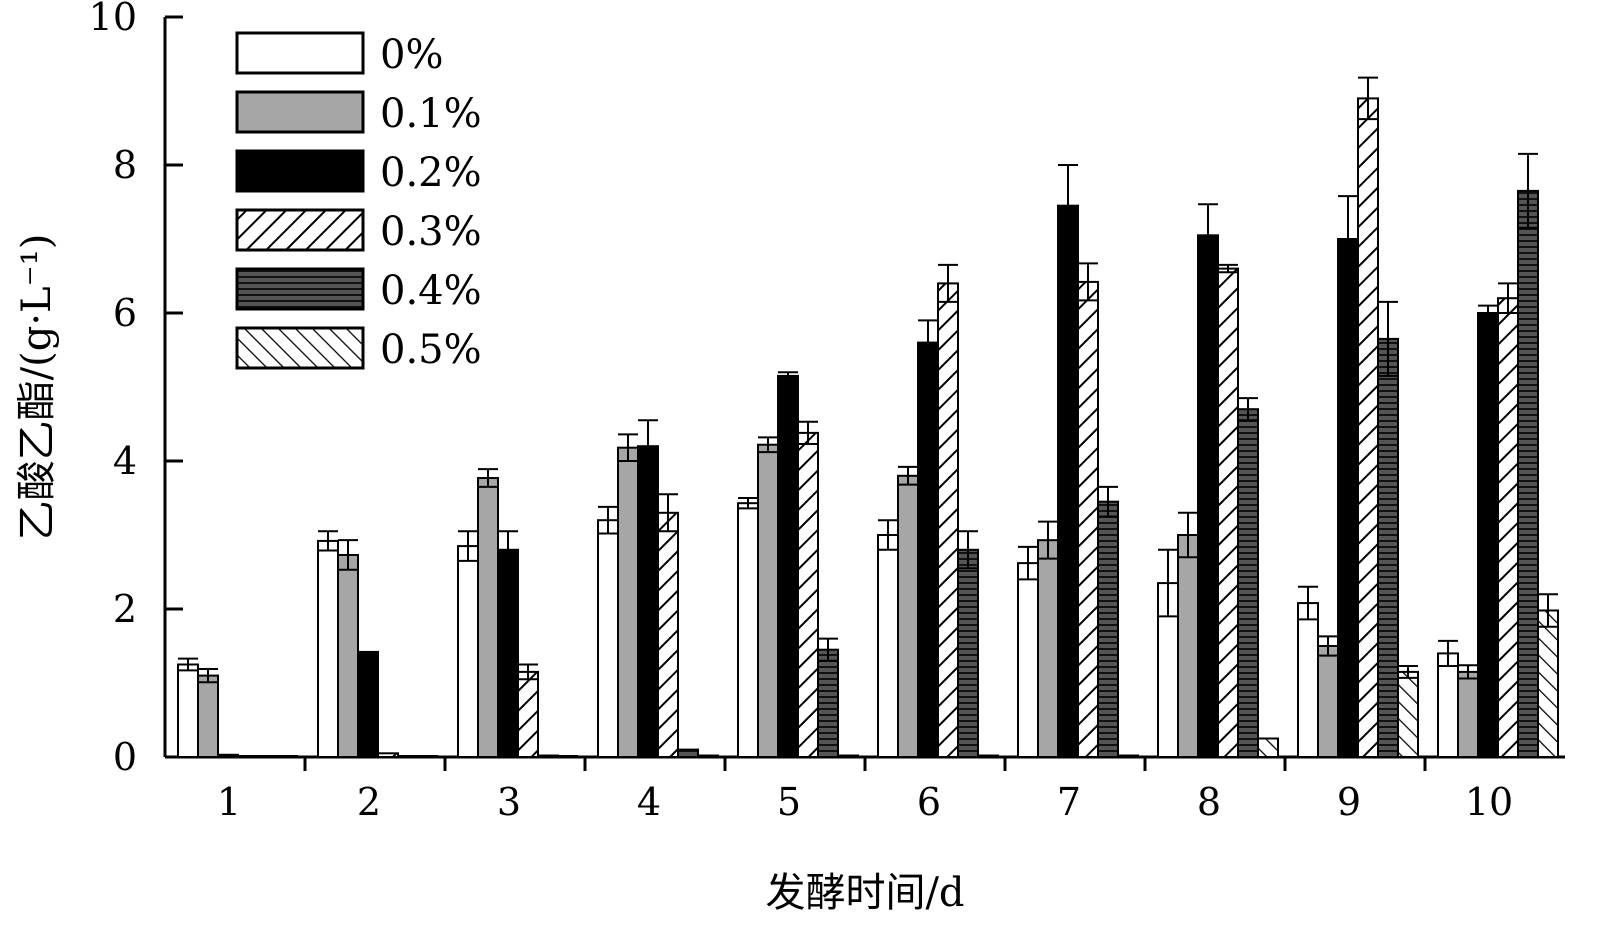 The height and width of the screenshot is (937, 1613). What do you see at coordinates (1349, 802) in the screenshot?
I see `x-tick-label: 9` at bounding box center [1349, 802].